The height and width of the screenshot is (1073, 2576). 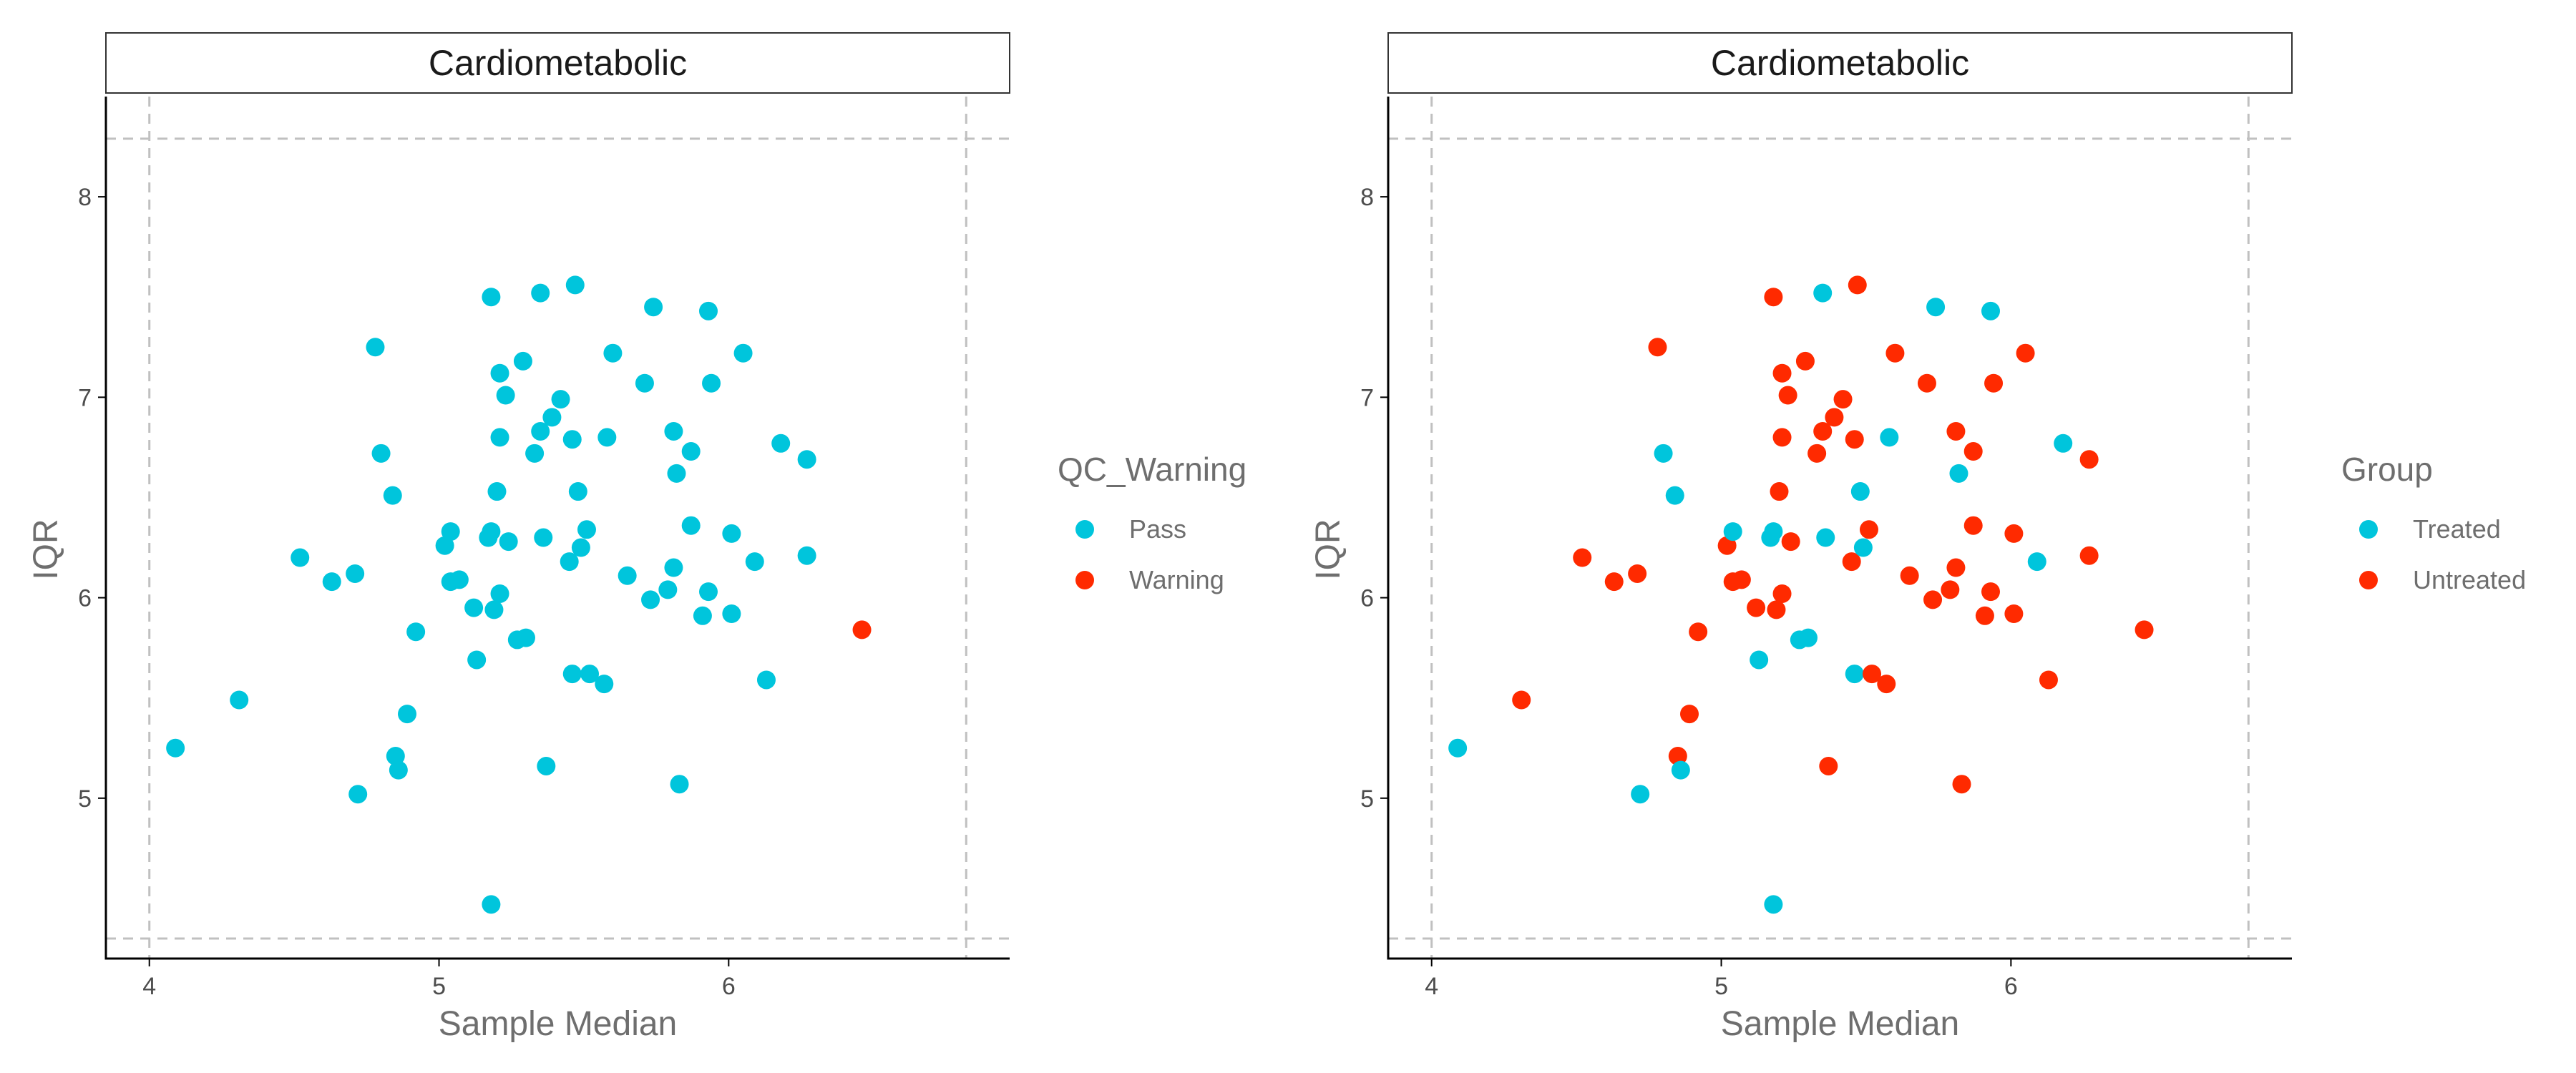 I want to click on x-tick-label: 6, so click(x=2011, y=986).